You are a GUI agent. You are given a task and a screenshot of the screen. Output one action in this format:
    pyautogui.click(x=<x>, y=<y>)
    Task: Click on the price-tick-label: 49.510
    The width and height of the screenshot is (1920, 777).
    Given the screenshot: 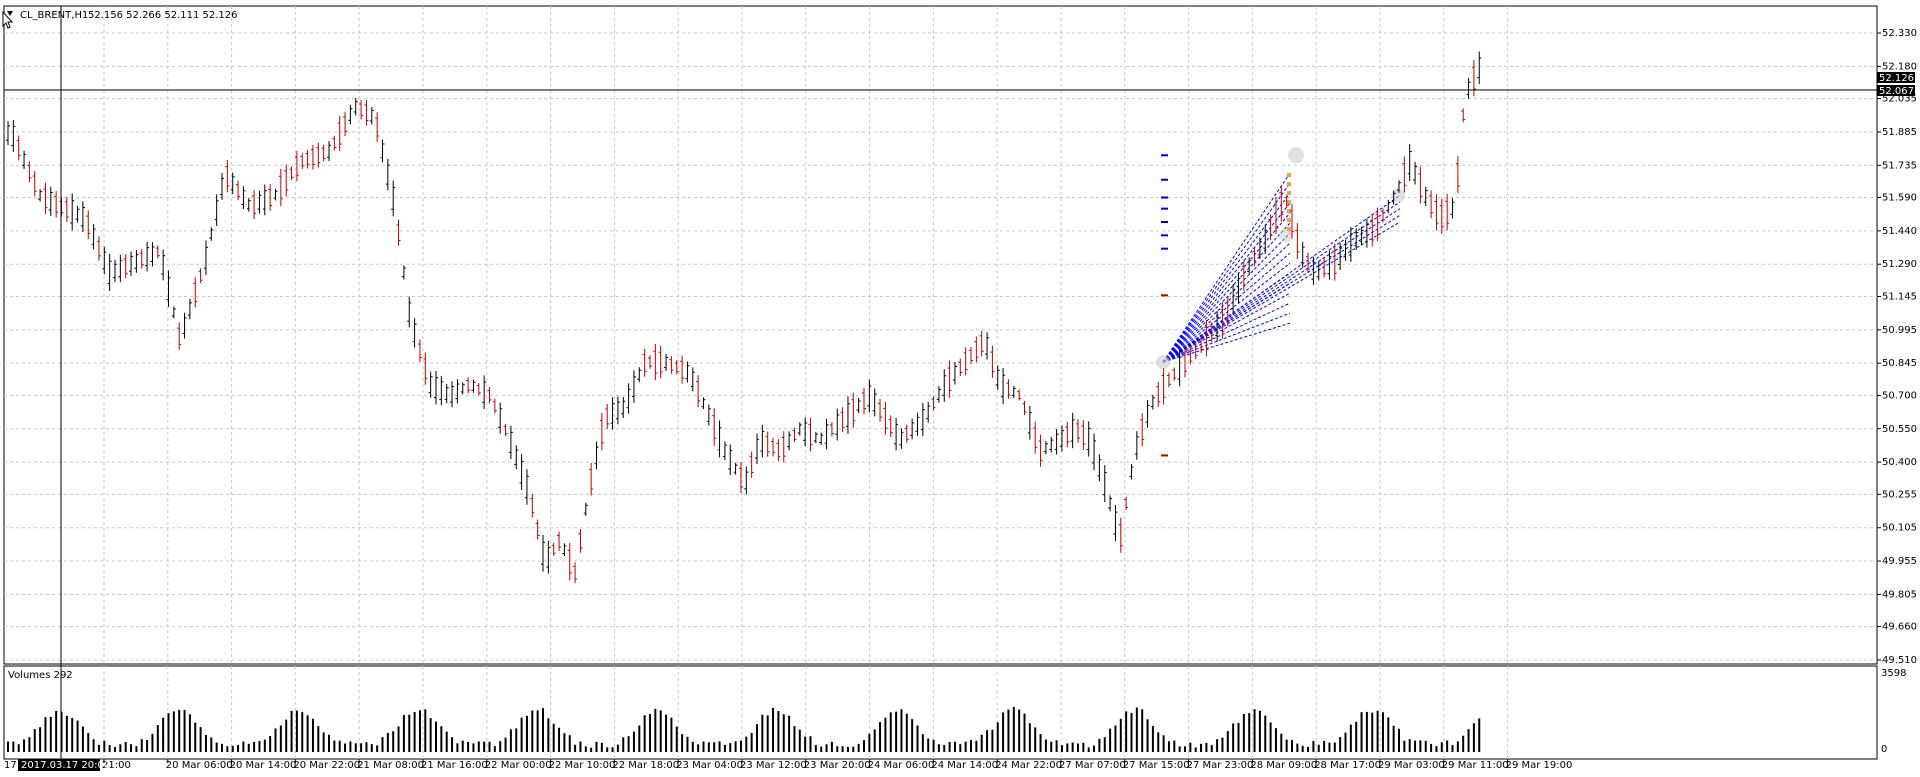 What is the action you would take?
    pyautogui.click(x=1899, y=660)
    